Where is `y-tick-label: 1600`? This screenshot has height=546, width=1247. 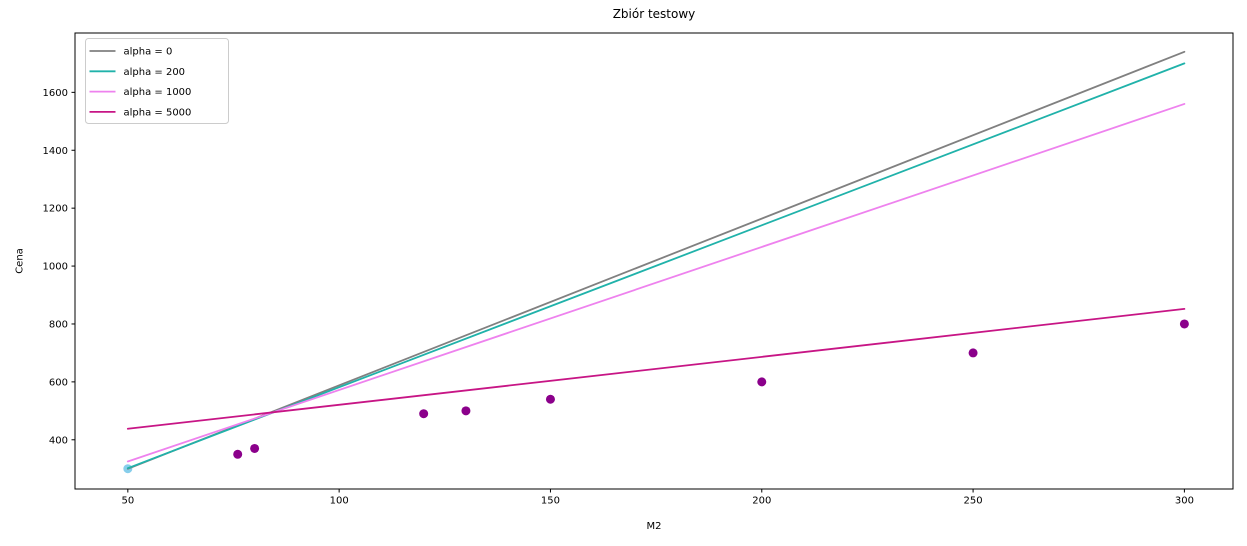
y-tick-label: 1600 is located at coordinates (55, 93).